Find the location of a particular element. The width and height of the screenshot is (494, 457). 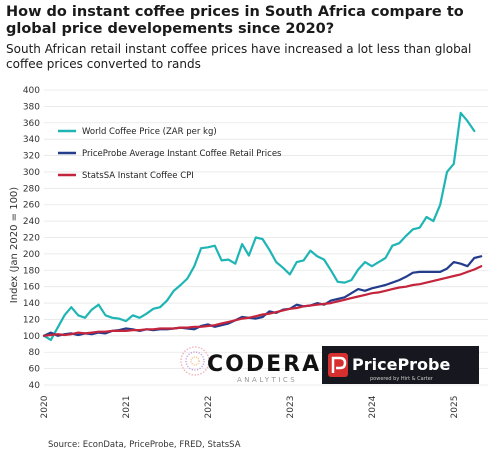

priceprobe-logo: PriceProbe powered by Hirt & Carter is located at coordinates (400, 365).